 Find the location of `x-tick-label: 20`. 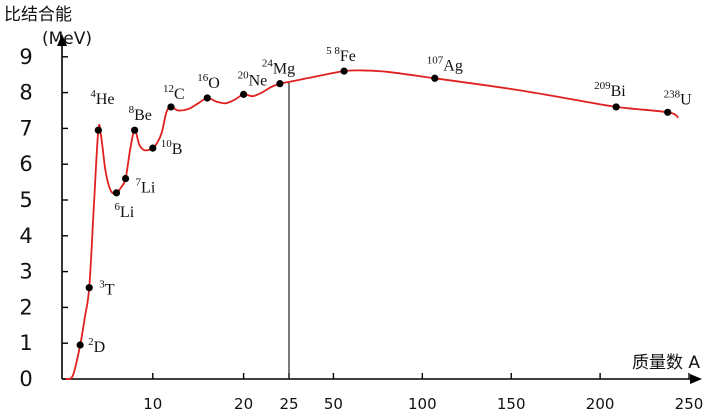

x-tick-label: 20 is located at coordinates (243, 404).